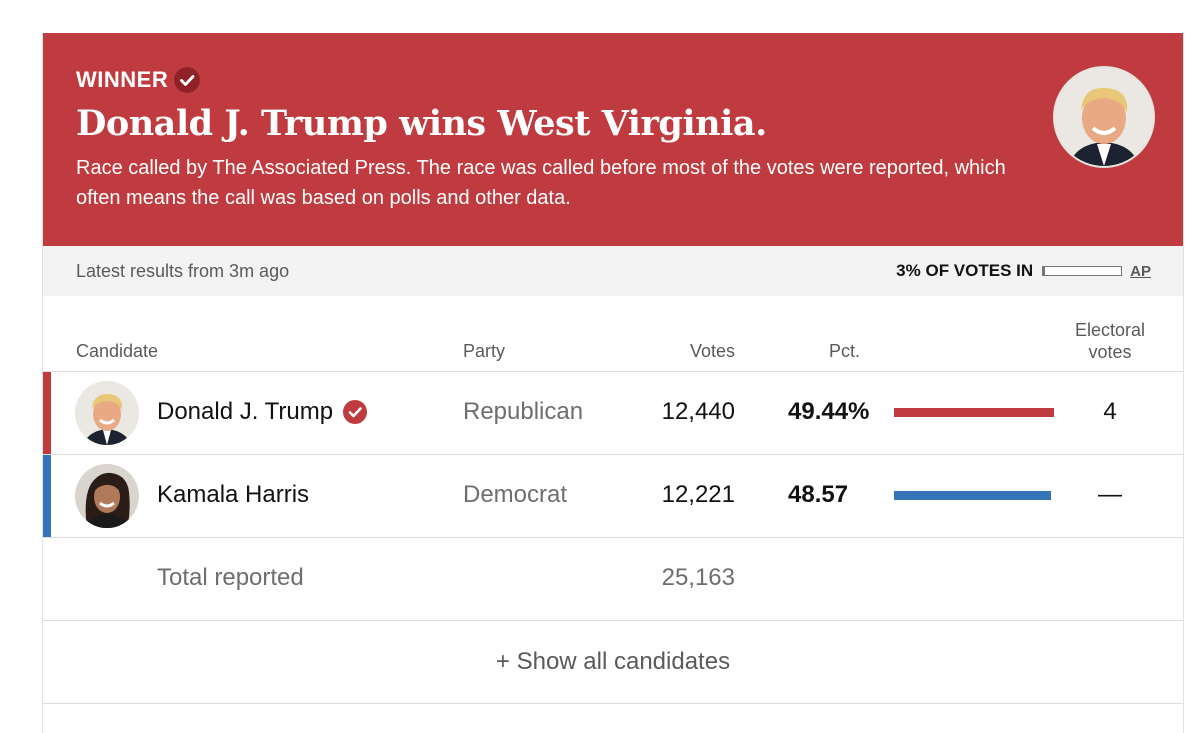  What do you see at coordinates (829, 411) in the screenshot?
I see `candidate-pct: 49.44%` at bounding box center [829, 411].